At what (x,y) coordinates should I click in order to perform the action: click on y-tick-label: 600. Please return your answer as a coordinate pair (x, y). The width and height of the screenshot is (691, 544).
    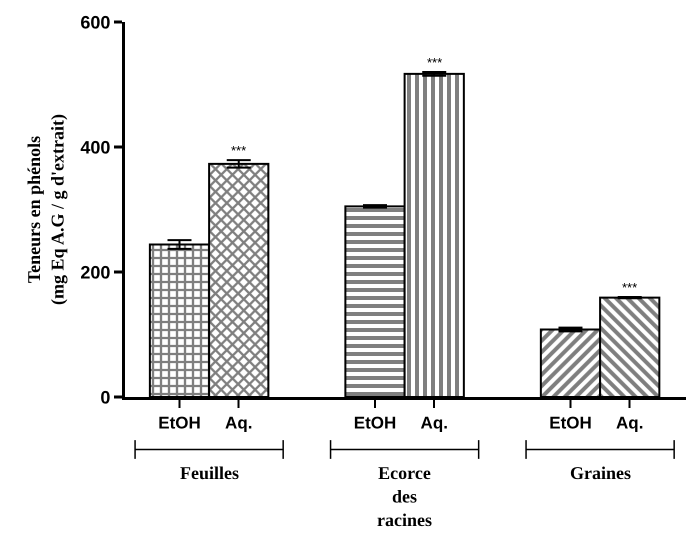
    Looking at the image, I should click on (95, 22).